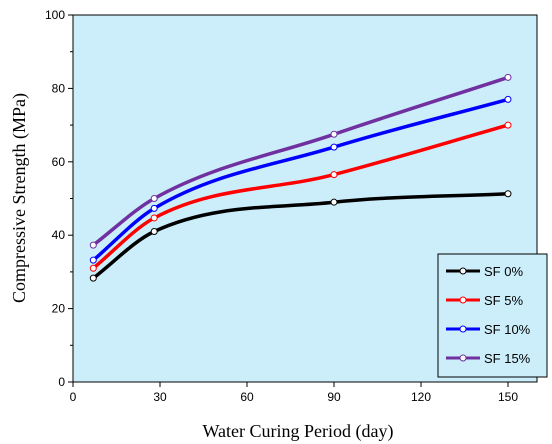  Describe the element at coordinates (59, 309) in the screenshot. I see `y-tick-label: 20` at that location.